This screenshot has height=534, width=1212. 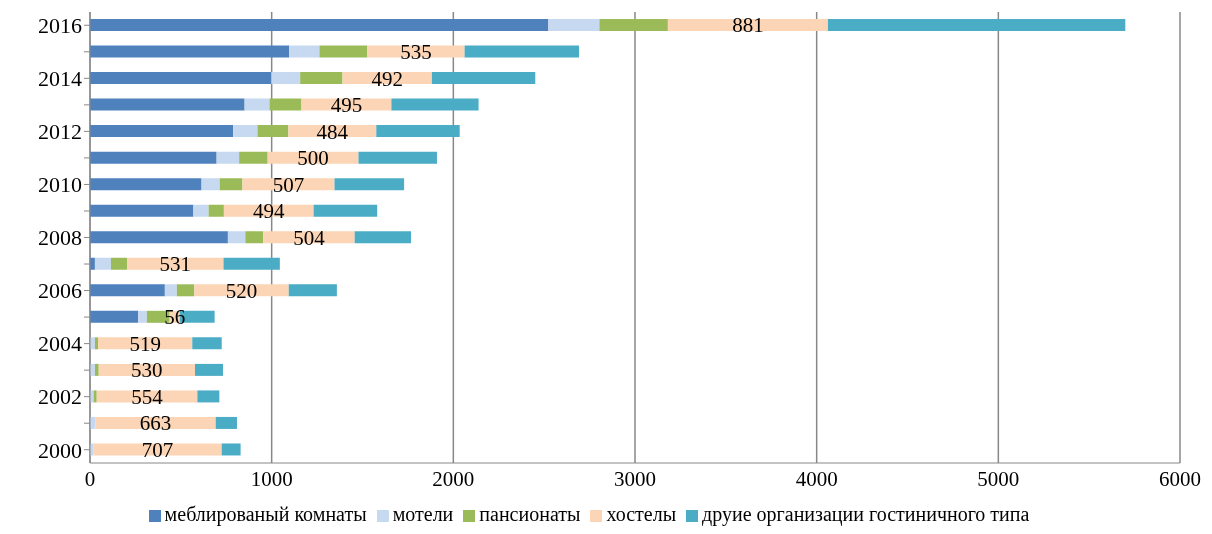 I want to click on y-tick-label: 2004, so click(x=60, y=344).